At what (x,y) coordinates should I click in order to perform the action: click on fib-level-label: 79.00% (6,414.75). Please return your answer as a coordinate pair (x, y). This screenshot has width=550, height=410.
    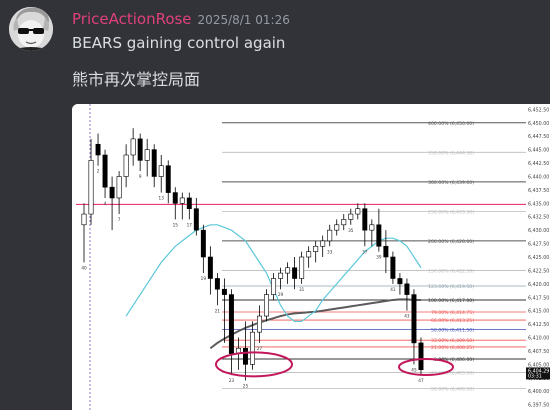
    Looking at the image, I should click on (452, 313).